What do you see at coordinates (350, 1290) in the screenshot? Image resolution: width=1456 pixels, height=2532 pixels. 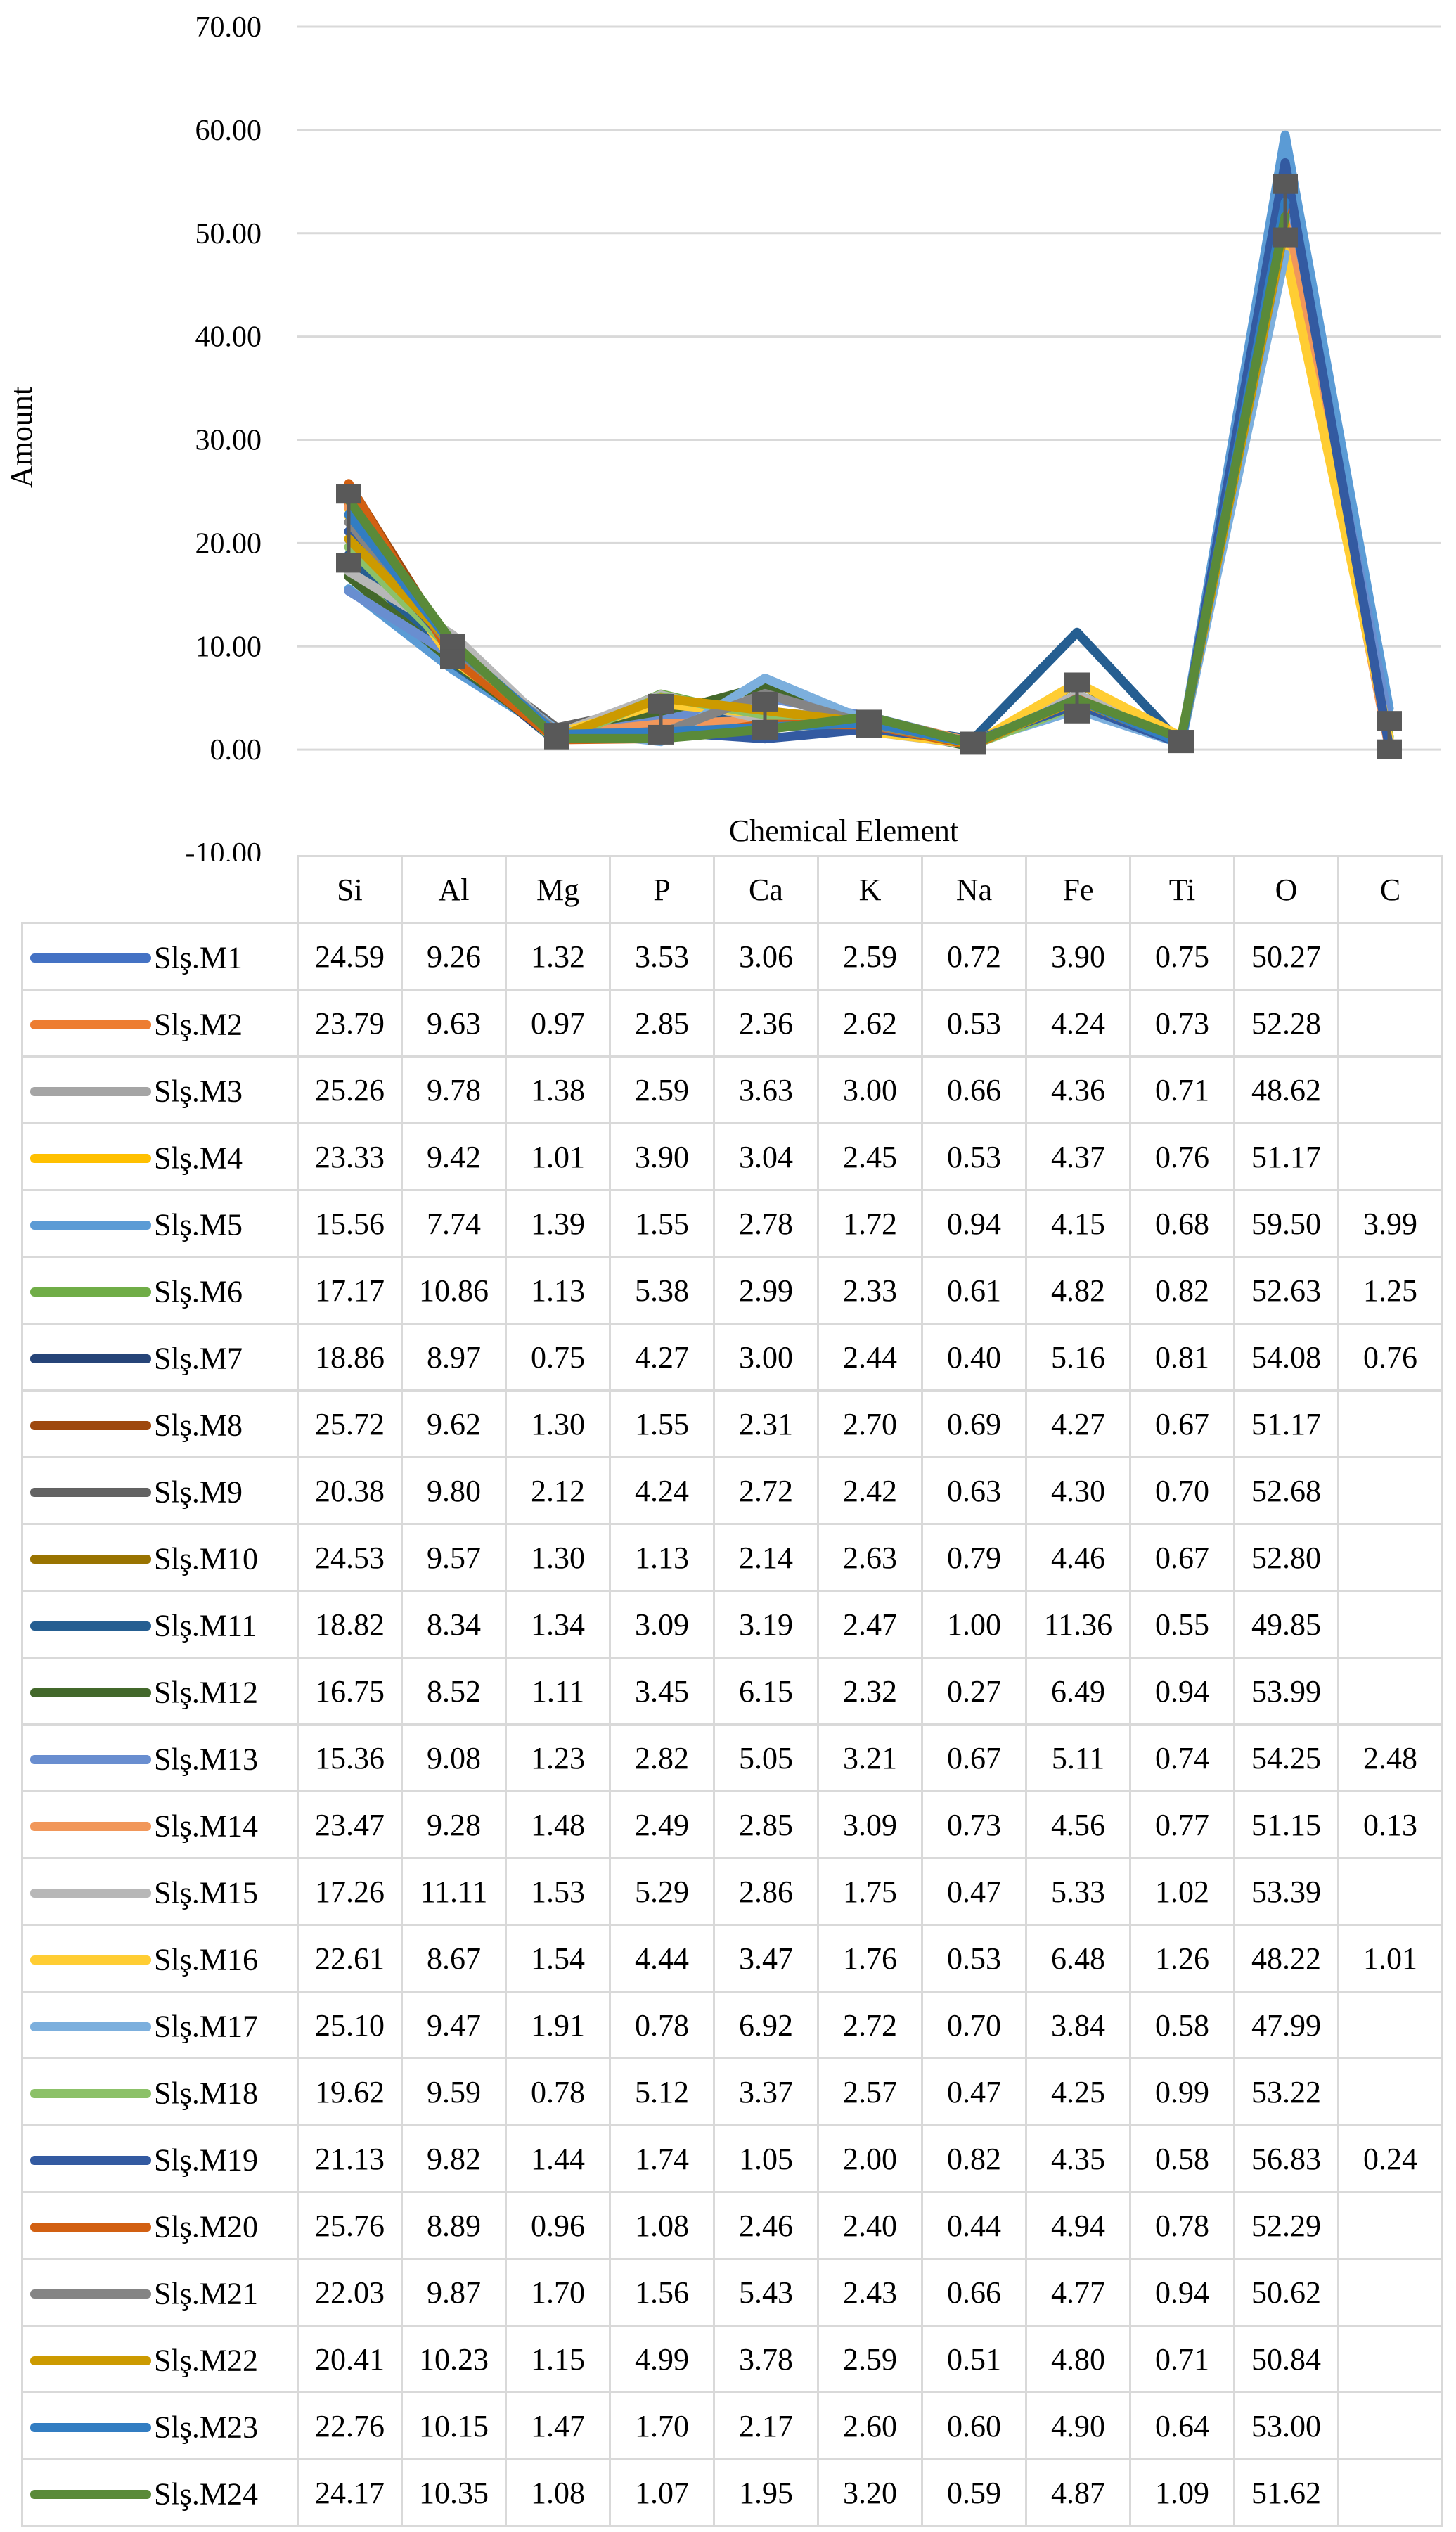 I see `table-cell: 17.17` at bounding box center [350, 1290].